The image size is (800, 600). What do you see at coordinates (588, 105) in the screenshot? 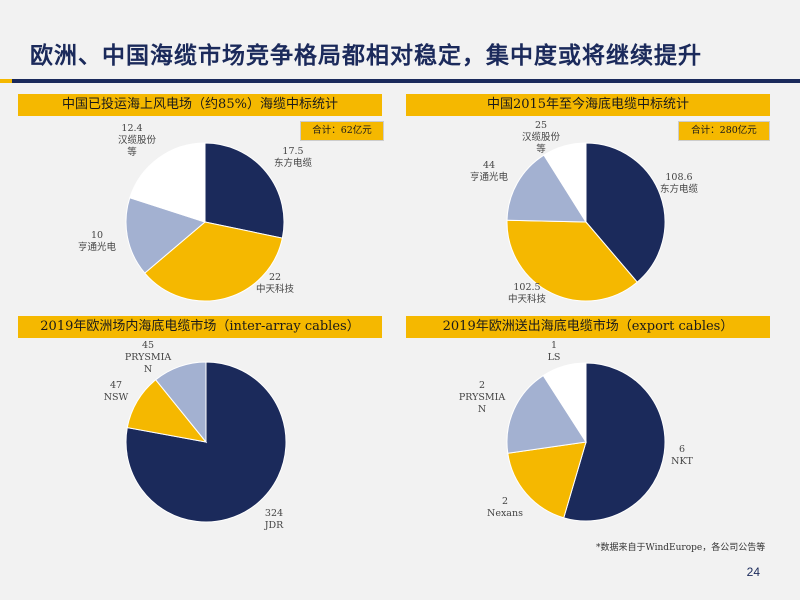
I see `chart-2-title: 中国2015年至今海底电缆中标统计` at bounding box center [588, 105].